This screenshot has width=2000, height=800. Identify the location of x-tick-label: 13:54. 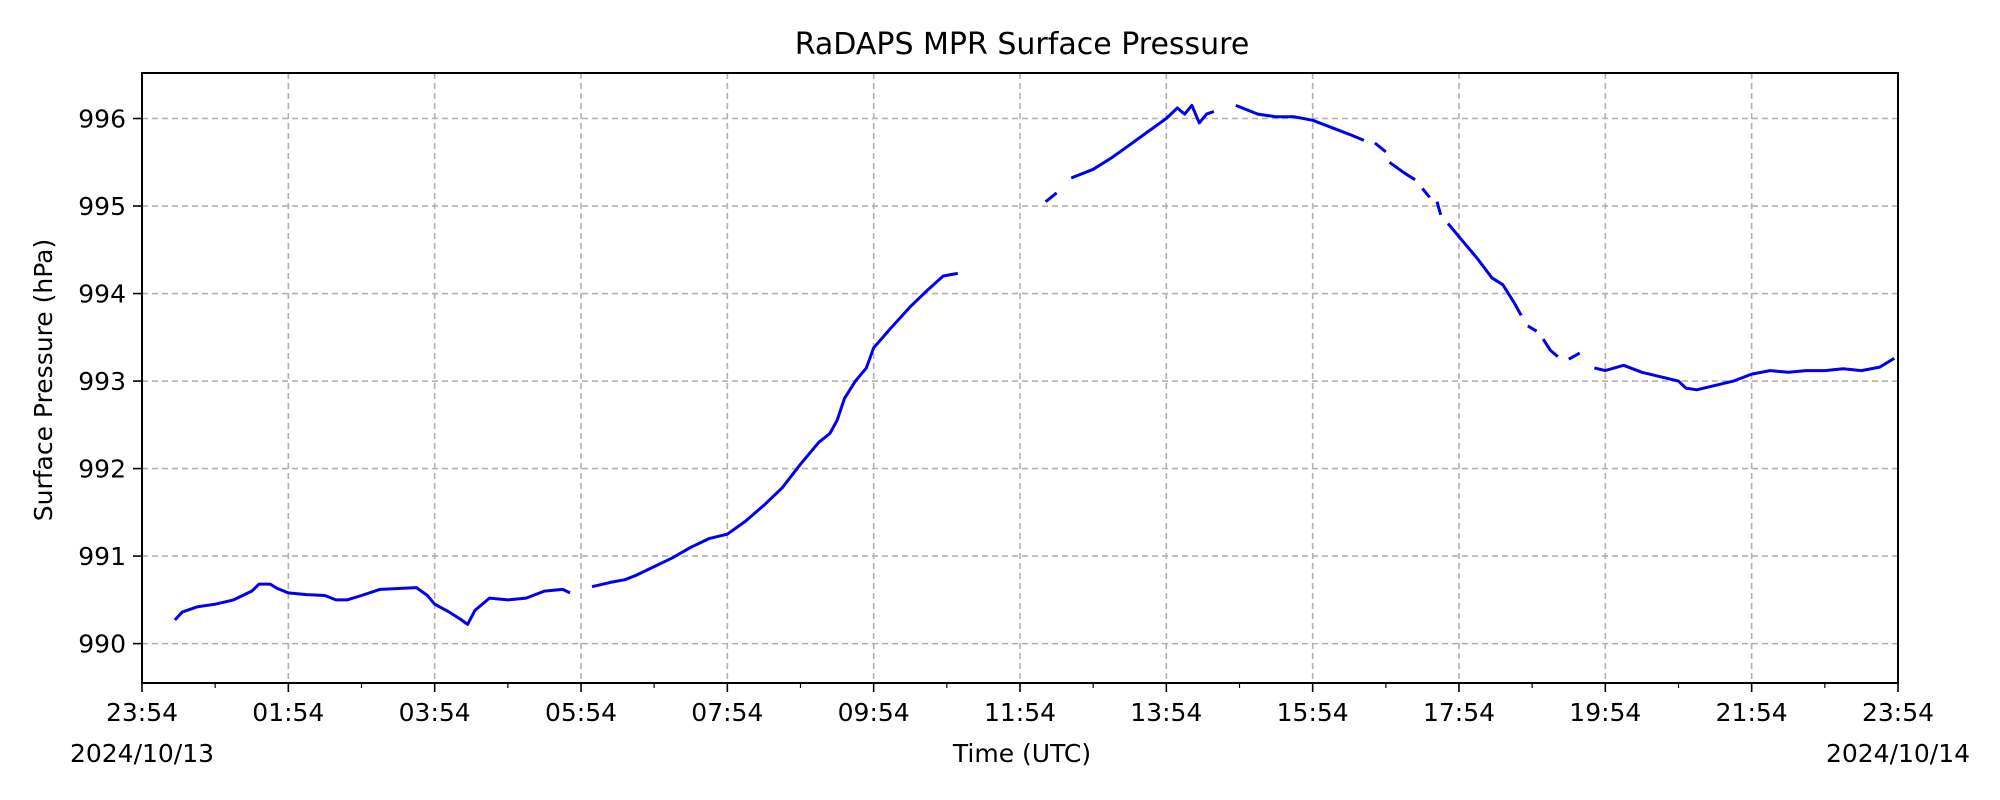
(1166, 712).